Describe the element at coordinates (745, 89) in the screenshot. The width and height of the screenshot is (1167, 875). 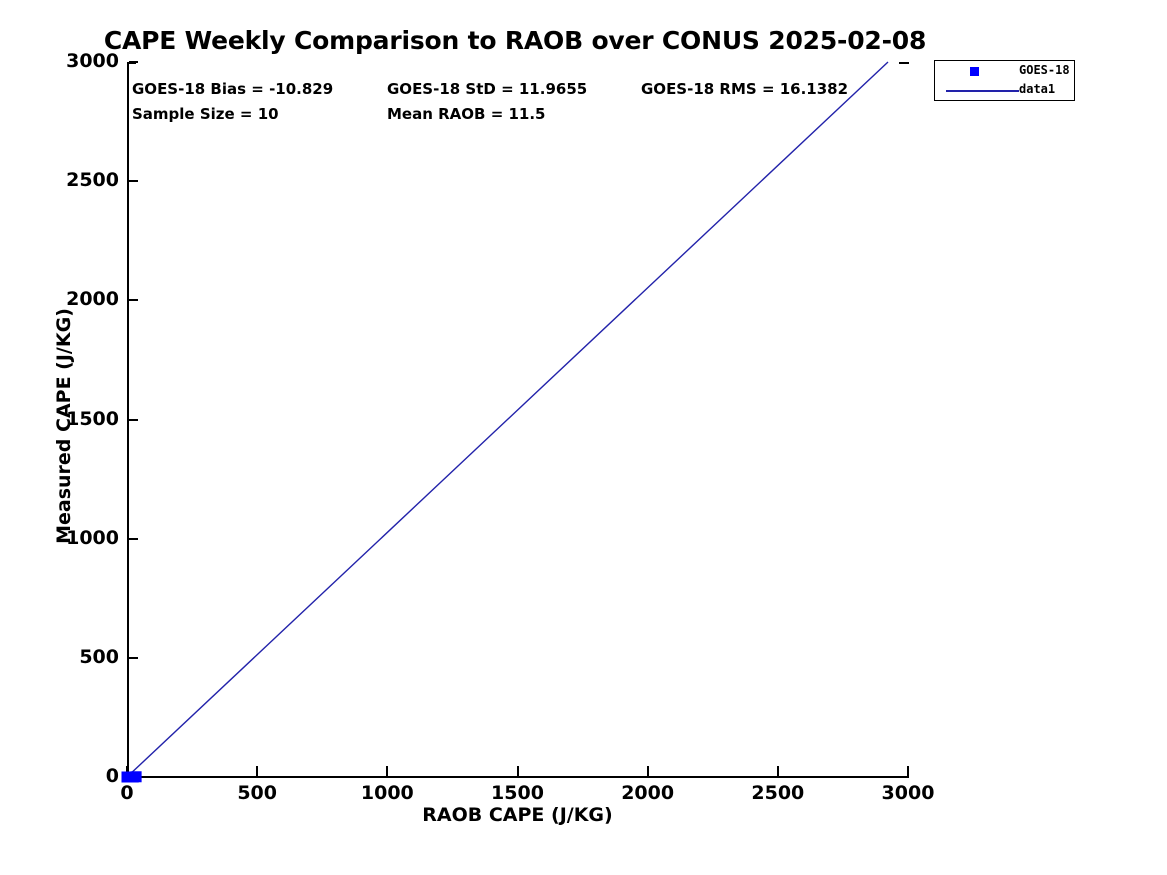
I see `stat-rms: GOES-18 RMS = 16.1382` at that location.